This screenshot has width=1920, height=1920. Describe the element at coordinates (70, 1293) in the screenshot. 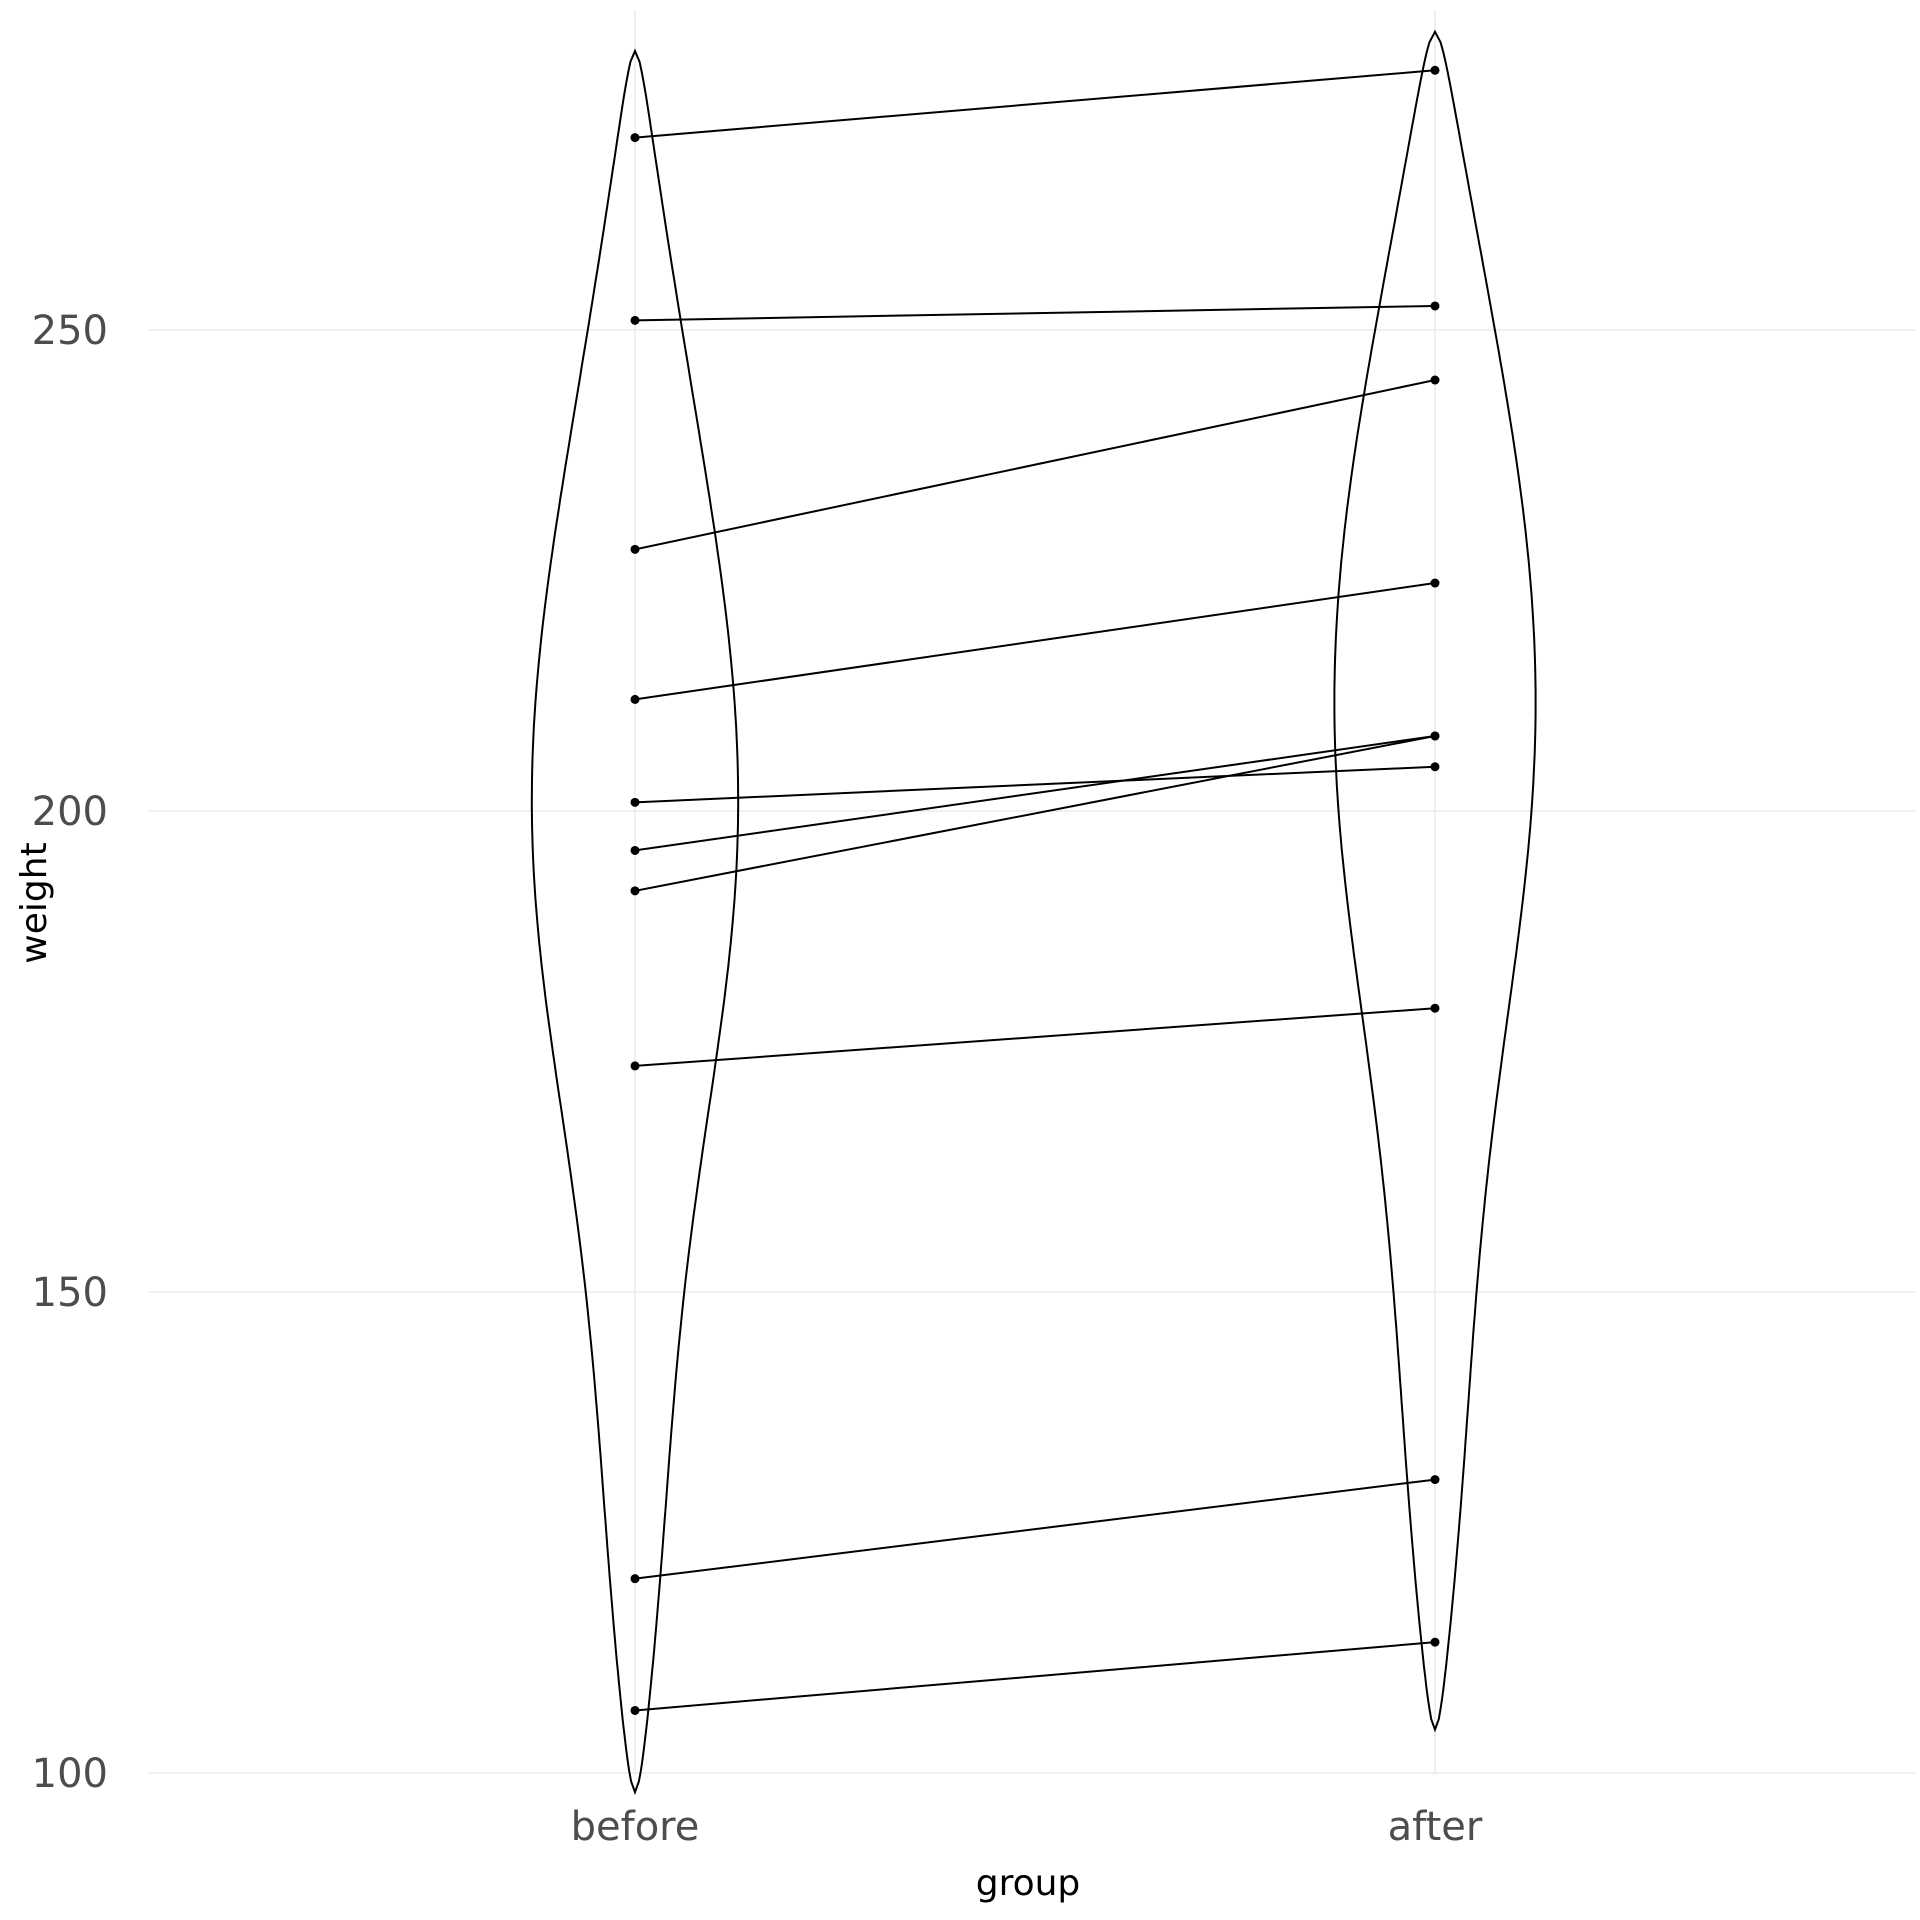

I see `y-tick-label: 150` at that location.